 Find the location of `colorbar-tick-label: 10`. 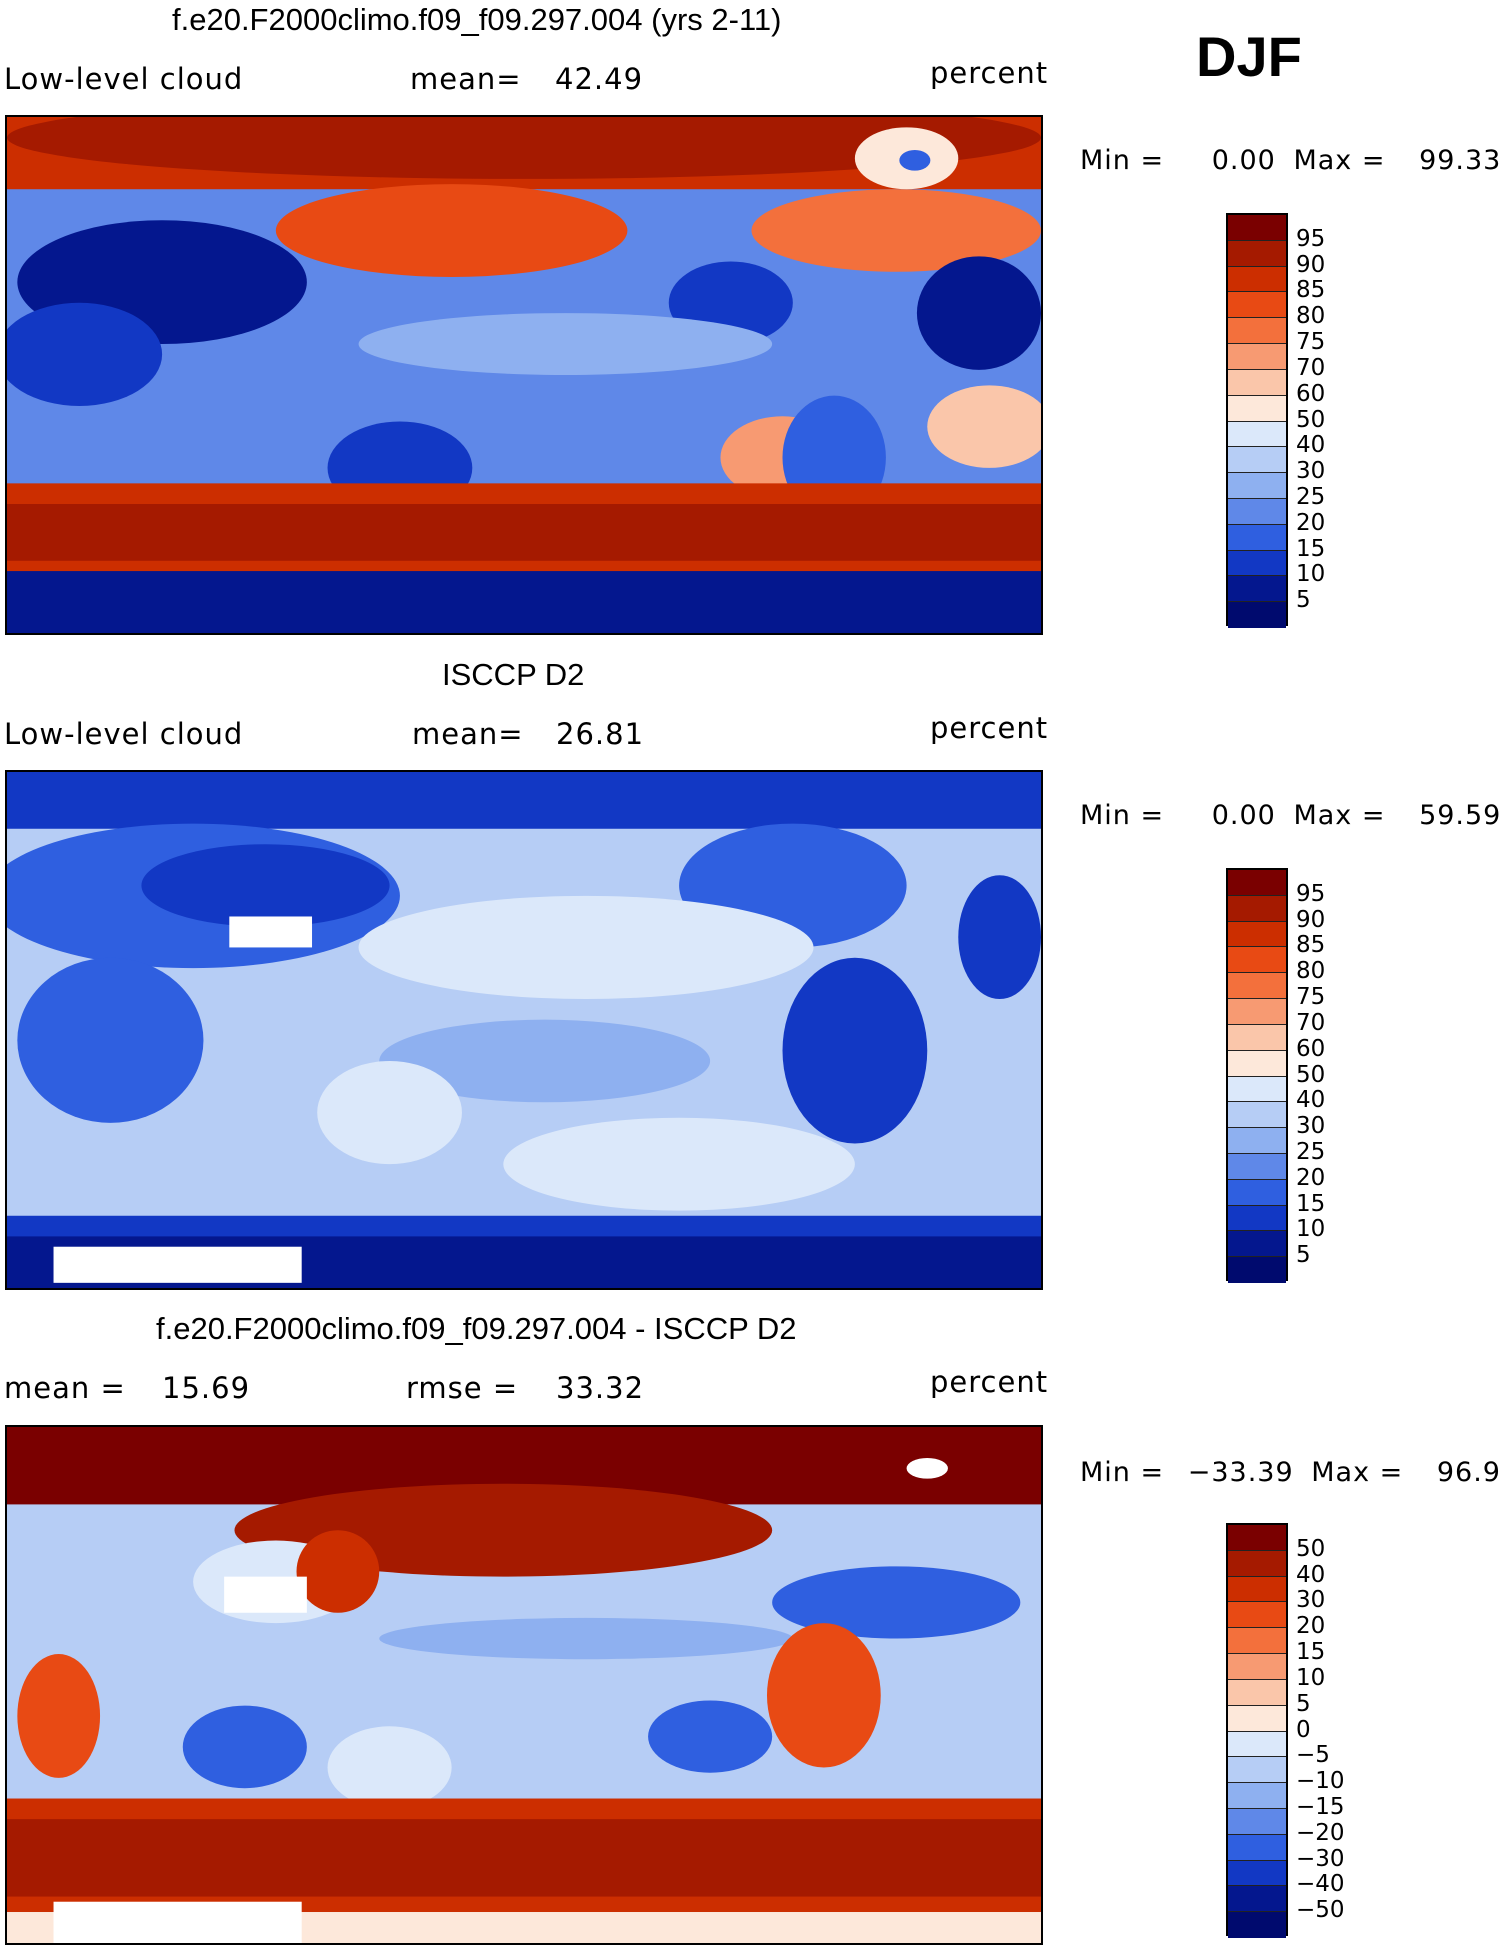

colorbar-tick-label: 10 is located at coordinates (1311, 1677).